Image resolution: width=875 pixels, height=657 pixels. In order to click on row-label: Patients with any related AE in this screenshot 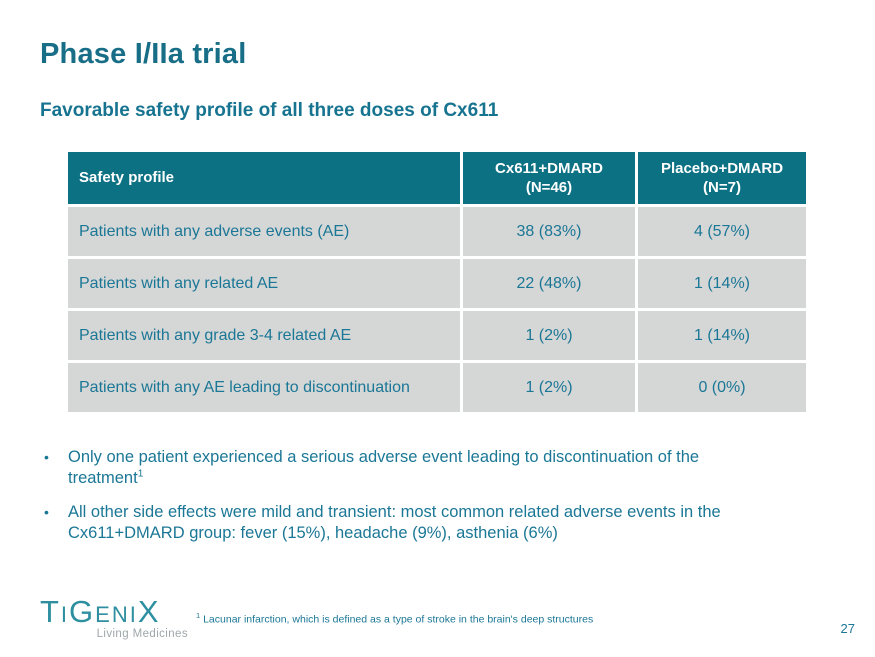, I will do `click(264, 283)`.